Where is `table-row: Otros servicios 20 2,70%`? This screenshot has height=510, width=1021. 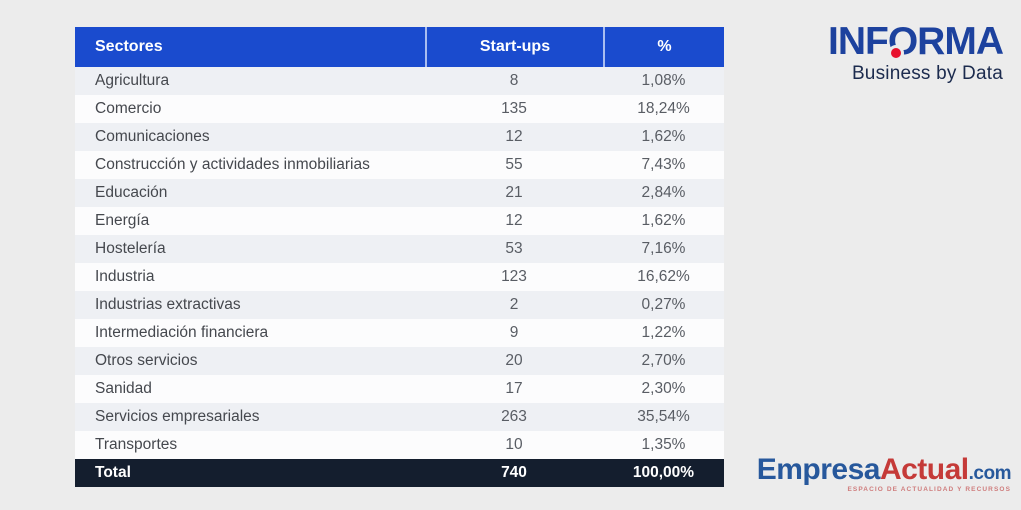 table-row: Otros servicios 20 2,70% is located at coordinates (399, 361).